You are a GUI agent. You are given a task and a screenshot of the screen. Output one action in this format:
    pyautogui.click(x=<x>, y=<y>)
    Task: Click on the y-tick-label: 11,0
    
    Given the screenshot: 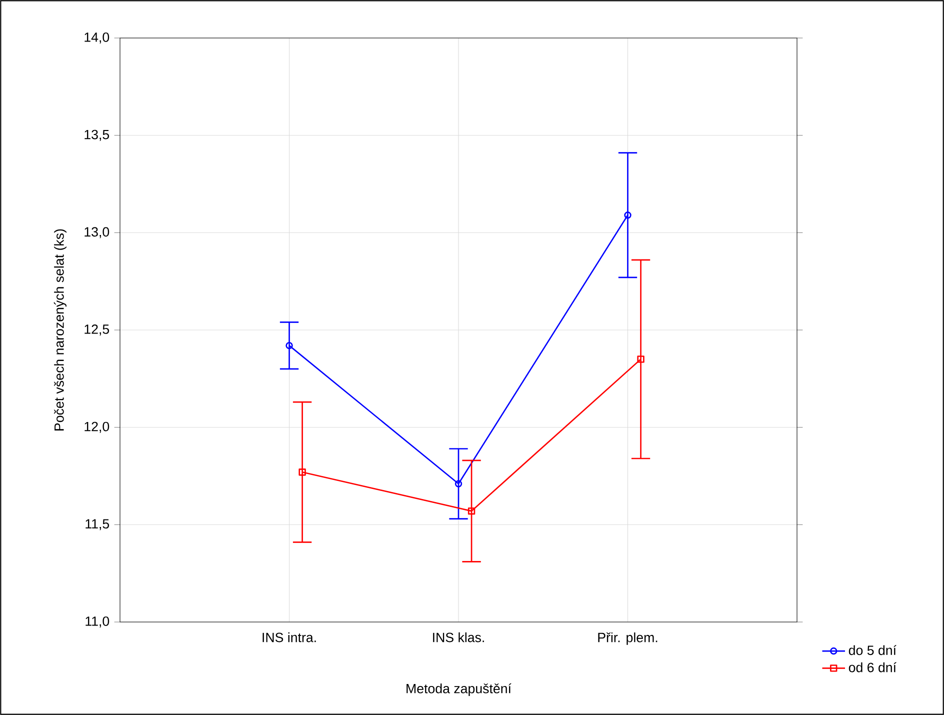 What is the action you would take?
    pyautogui.click(x=98, y=622)
    